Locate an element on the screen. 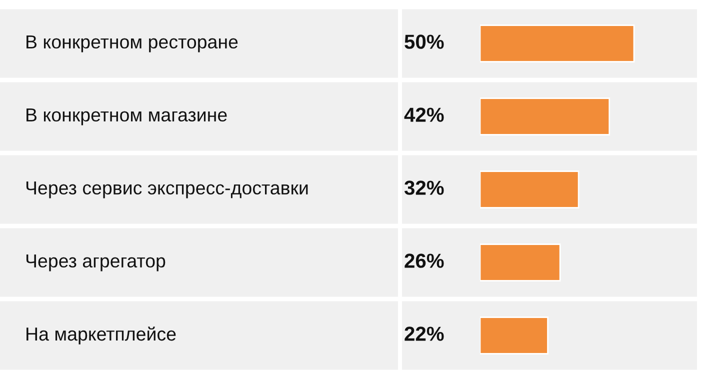 The width and height of the screenshot is (710, 377). y-tick-label: На маркетплейсе is located at coordinates (101, 335).